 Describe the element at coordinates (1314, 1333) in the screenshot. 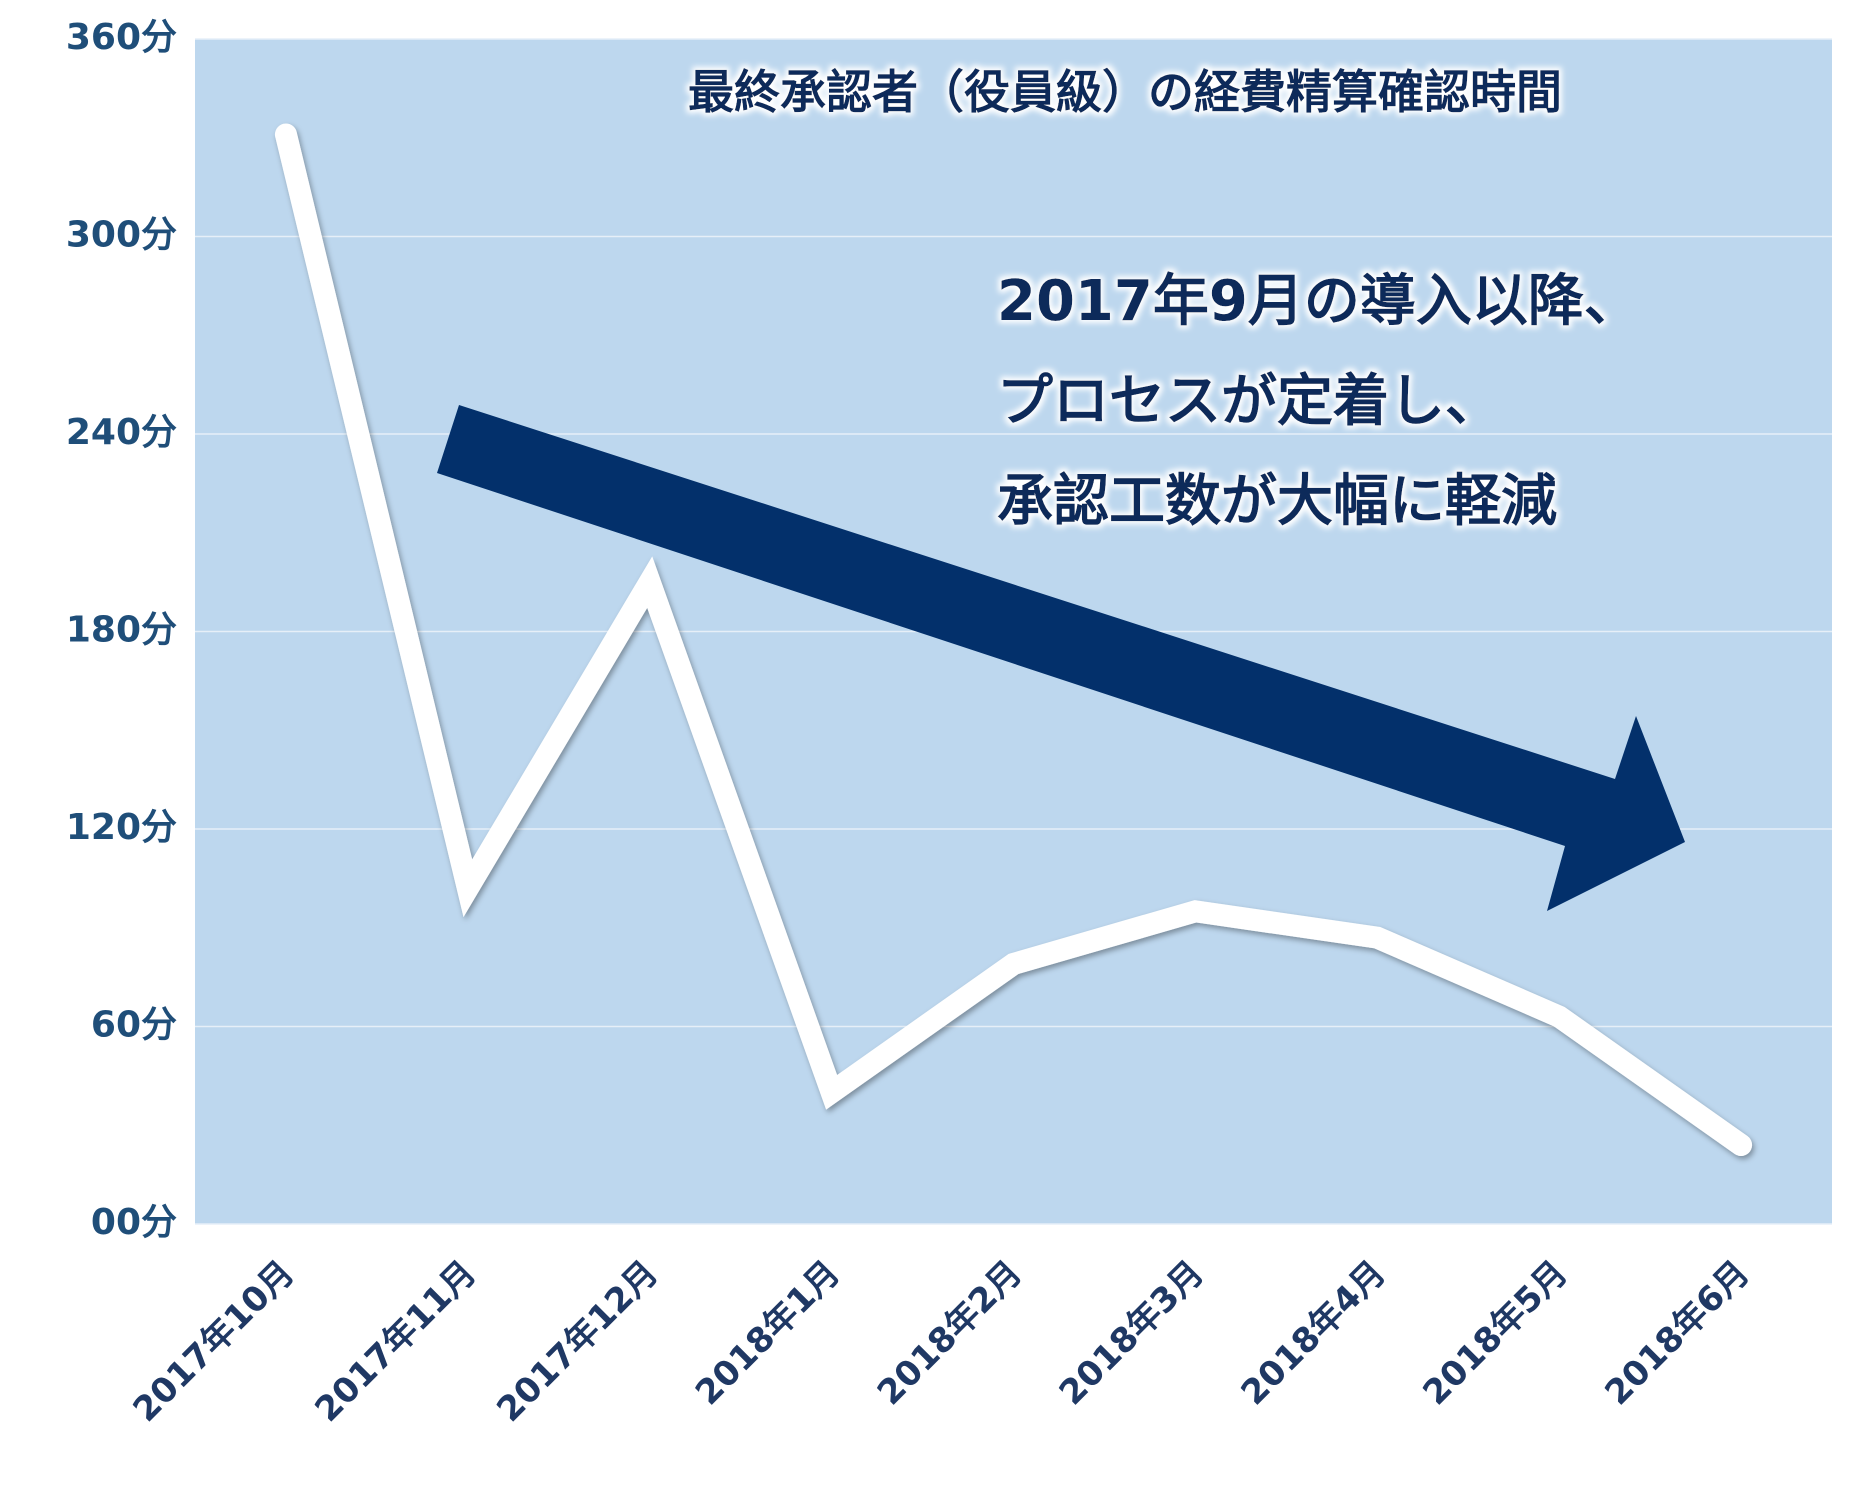

I see `x-tick-label: 2018年4月` at that location.